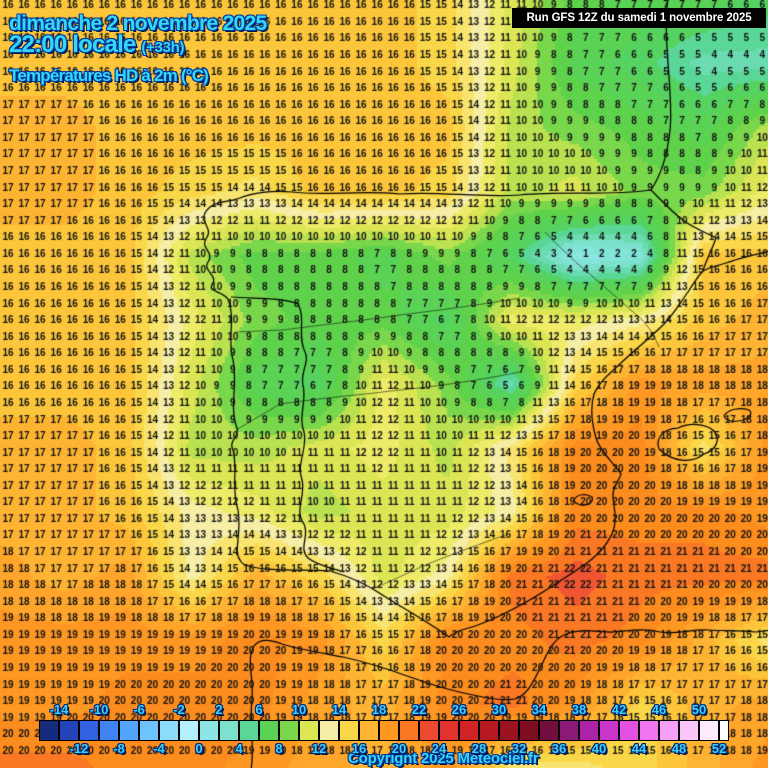 The width and height of the screenshot is (768, 768). I want to click on scale-label: -4, so click(159, 748).